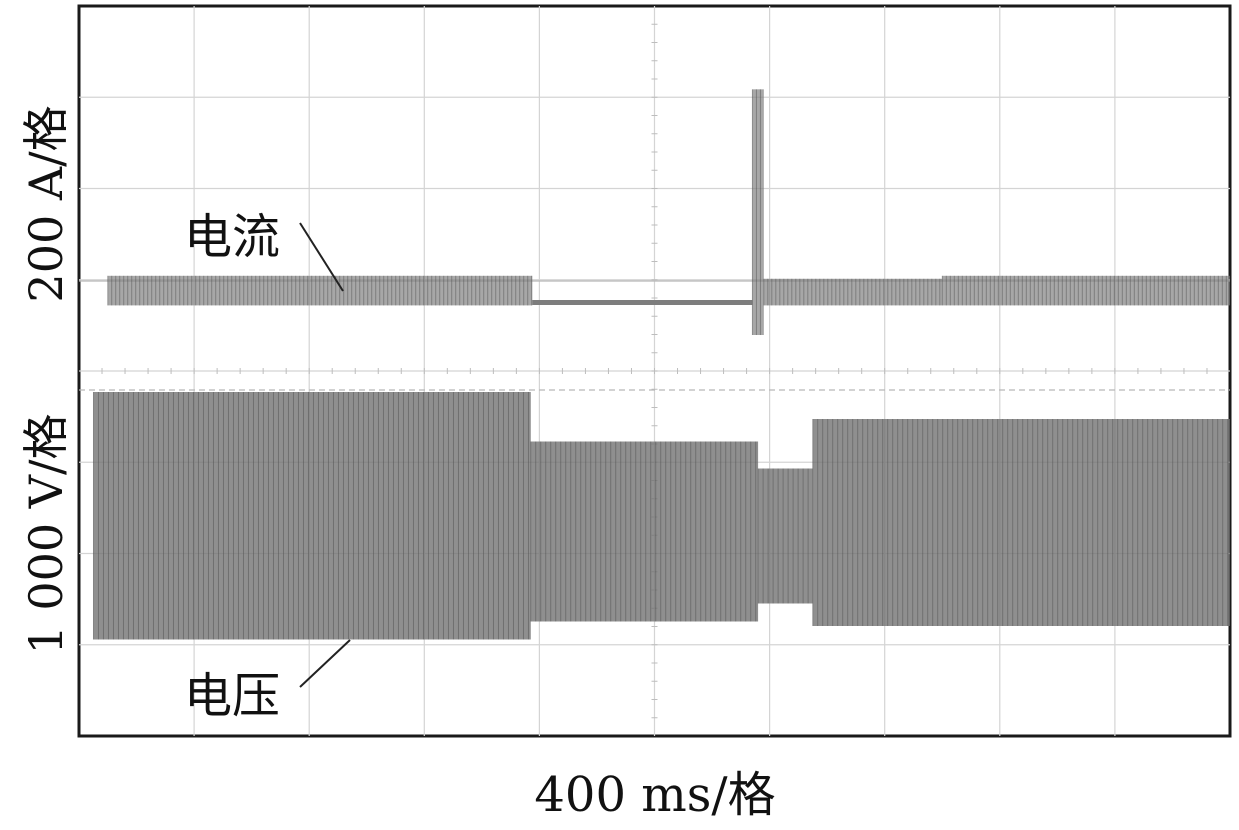 The image size is (1239, 830). What do you see at coordinates (232, 696) in the screenshot?
I see `voltage-series-label: 电压` at bounding box center [232, 696].